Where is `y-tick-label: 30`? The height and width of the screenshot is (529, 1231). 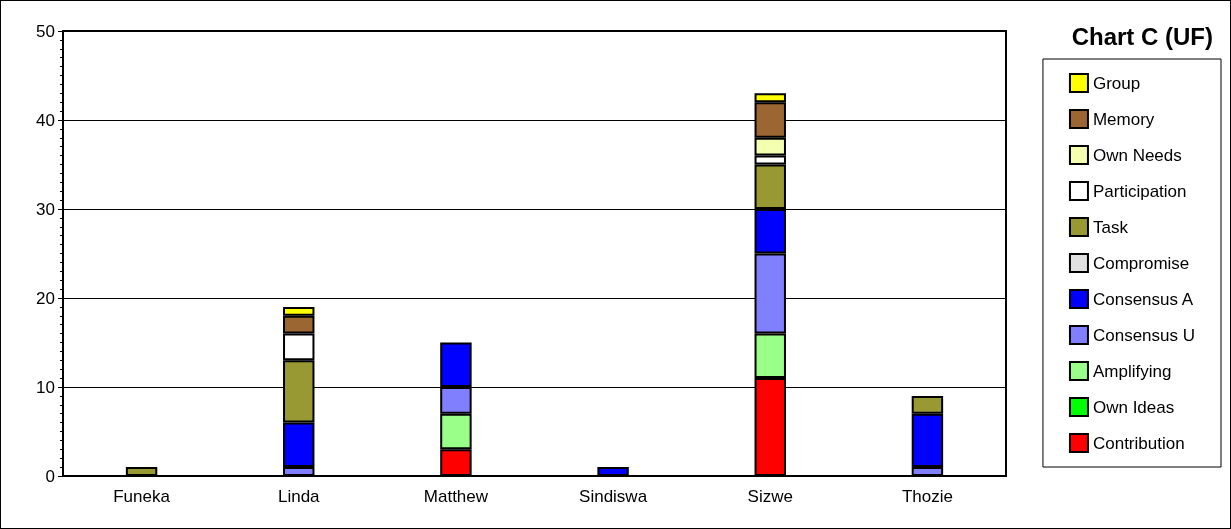 y-tick-label: 30 is located at coordinates (45, 209).